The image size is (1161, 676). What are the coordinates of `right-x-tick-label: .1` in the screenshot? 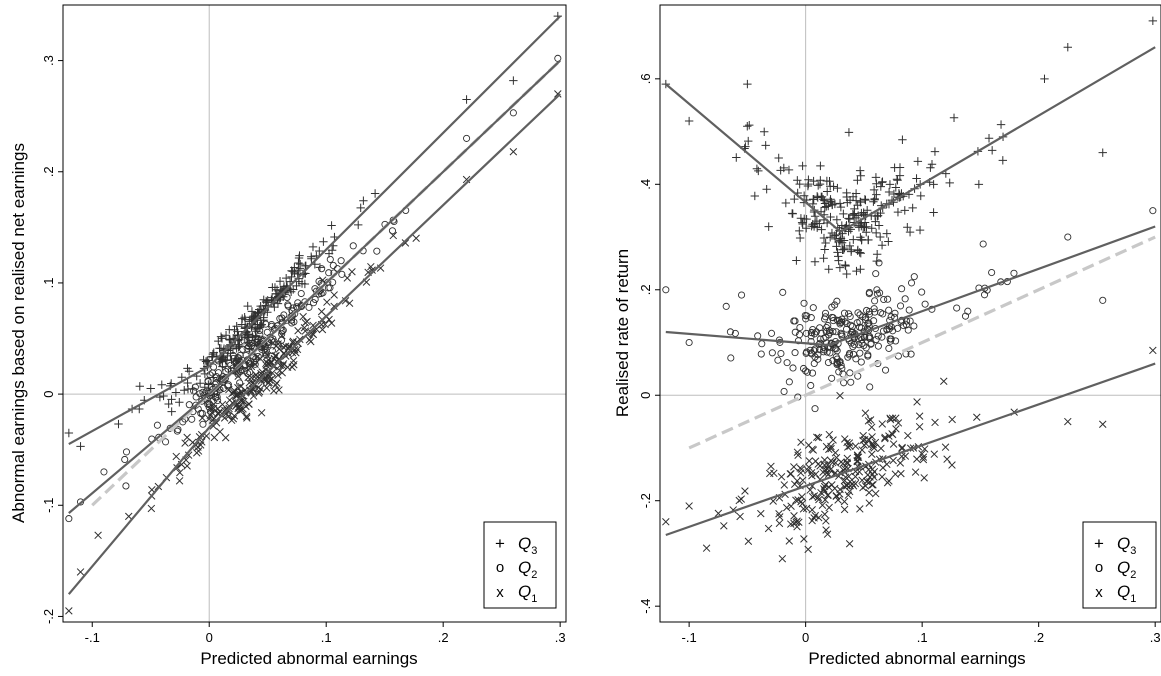 It's located at (922, 637).